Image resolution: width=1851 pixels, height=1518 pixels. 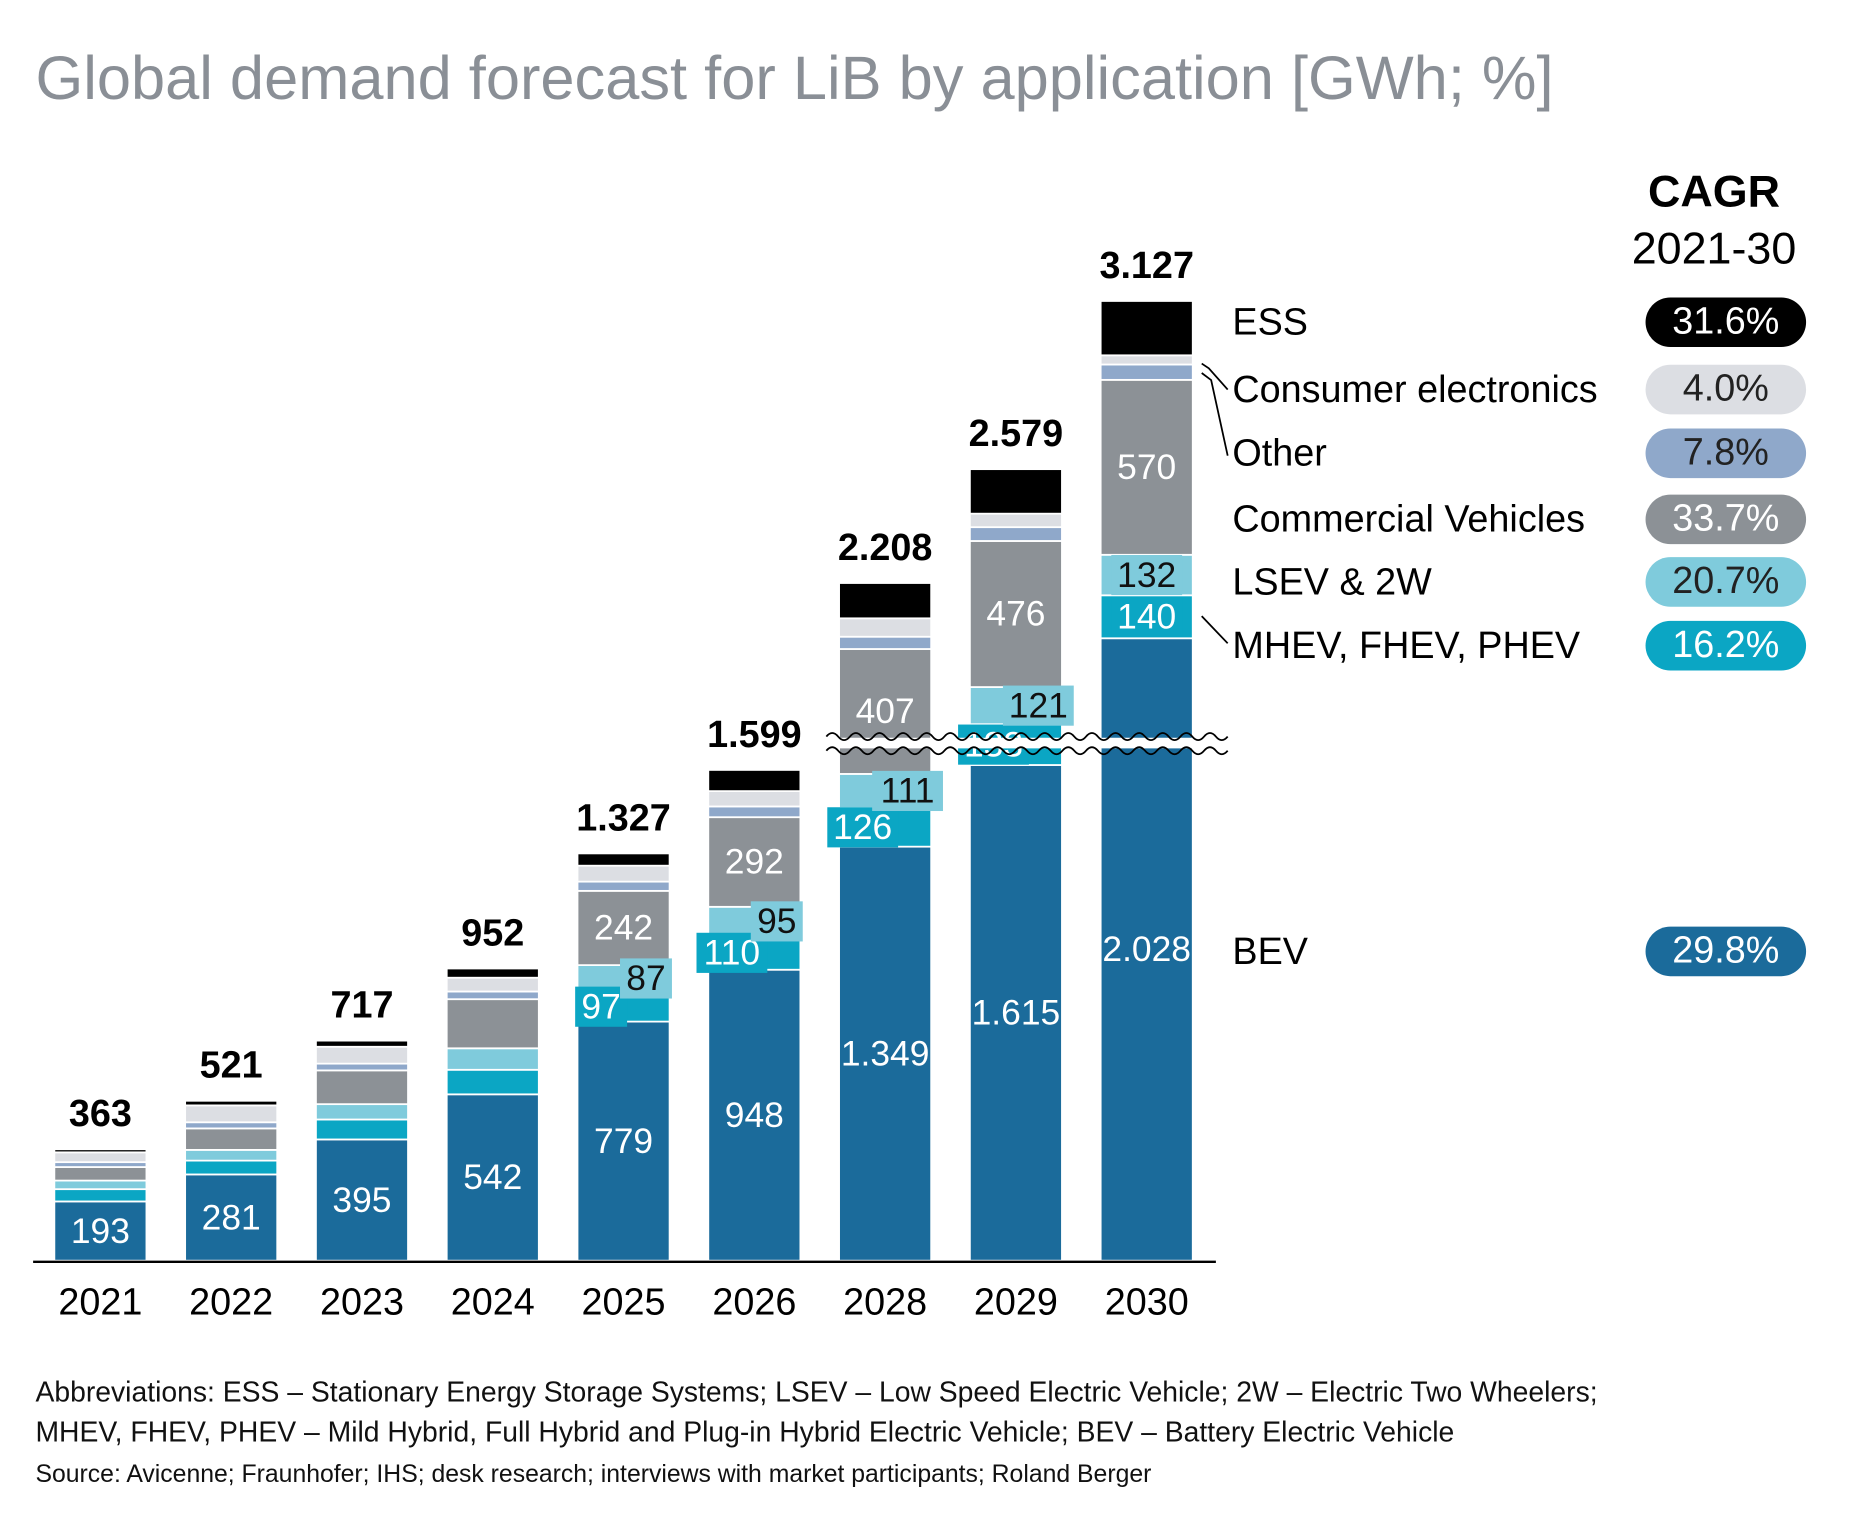 I want to click on cagr-label: 16.2%, so click(x=1725, y=645).